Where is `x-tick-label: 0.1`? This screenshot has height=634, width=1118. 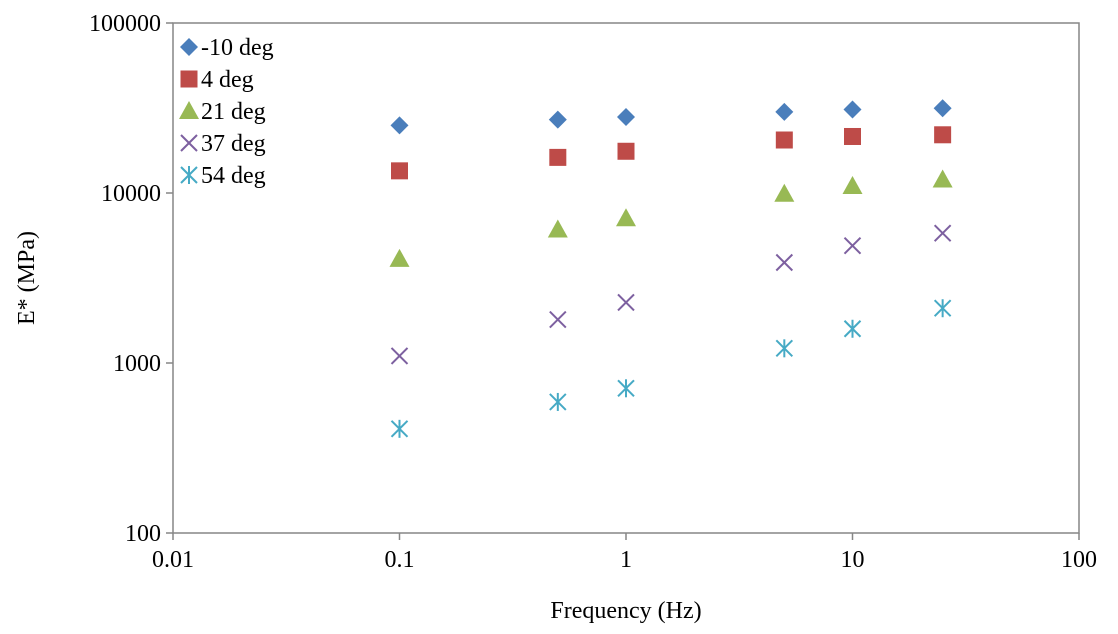
x-tick-label: 0.1 is located at coordinates (400, 560).